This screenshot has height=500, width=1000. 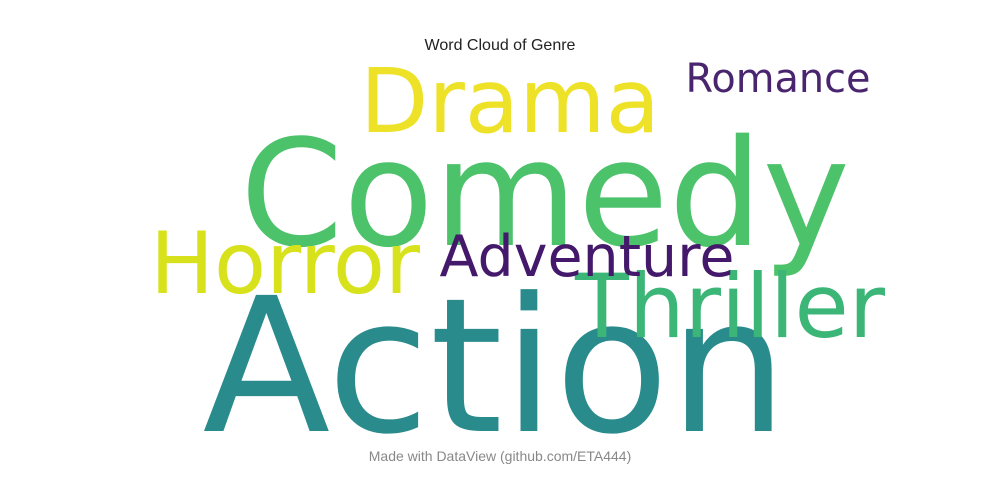 What do you see at coordinates (285, 265) in the screenshot?
I see `word-horror: Horror` at bounding box center [285, 265].